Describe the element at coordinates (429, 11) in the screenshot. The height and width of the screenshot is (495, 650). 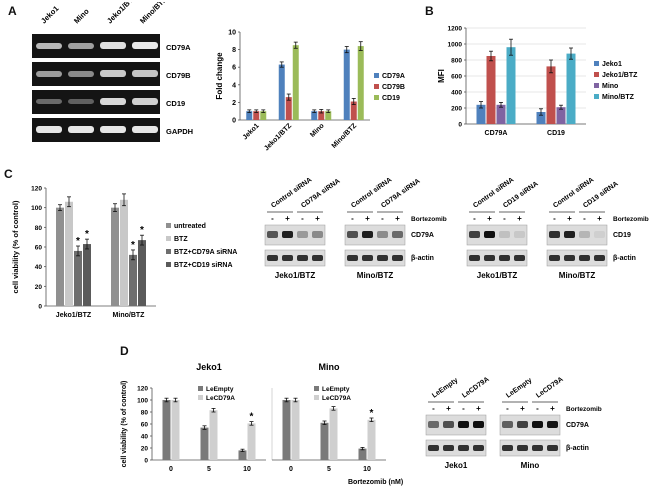
I see `panel-letter-b: B` at that location.